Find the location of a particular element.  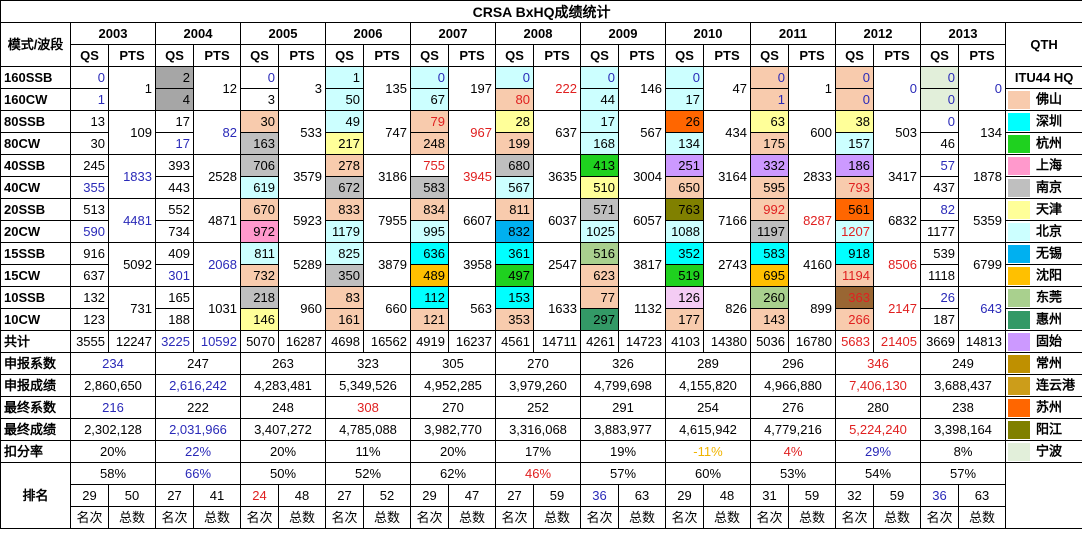

year-header: 2008 is located at coordinates (538, 33).